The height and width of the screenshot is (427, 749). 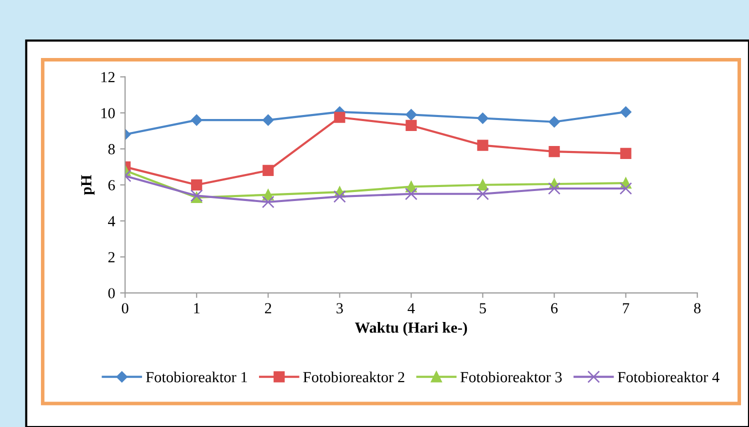 What do you see at coordinates (111, 149) in the screenshot?
I see `y-tick-label: 8` at bounding box center [111, 149].